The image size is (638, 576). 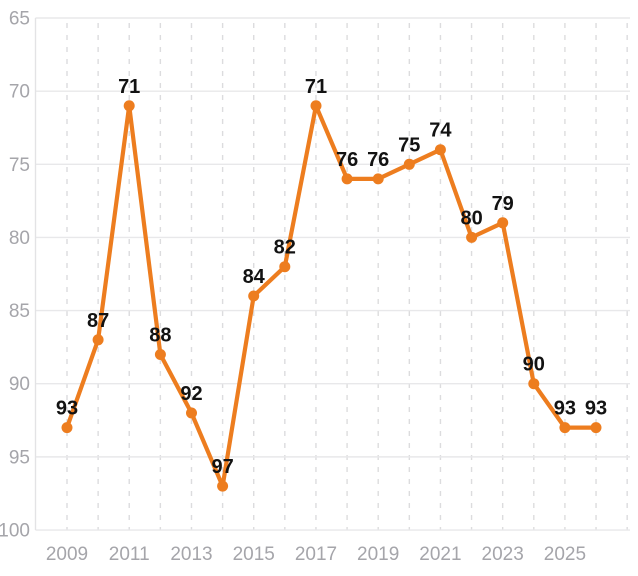 I want to click on data-point-label: 97, so click(x=222, y=467).